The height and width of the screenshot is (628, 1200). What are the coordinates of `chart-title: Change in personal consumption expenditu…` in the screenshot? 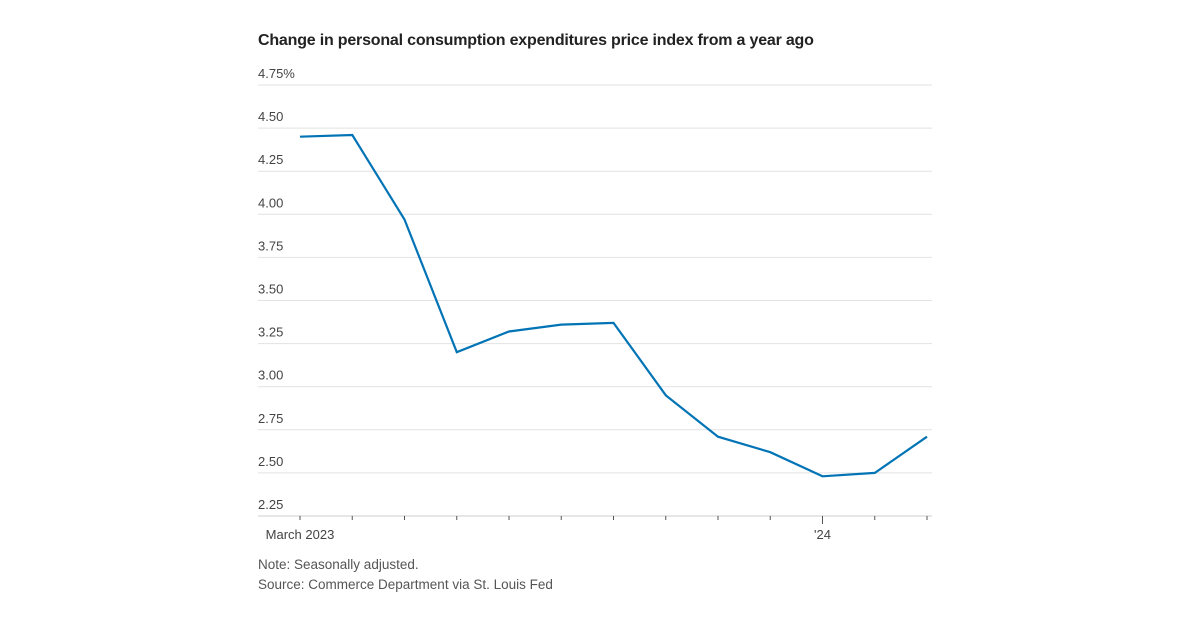 It's located at (536, 40).